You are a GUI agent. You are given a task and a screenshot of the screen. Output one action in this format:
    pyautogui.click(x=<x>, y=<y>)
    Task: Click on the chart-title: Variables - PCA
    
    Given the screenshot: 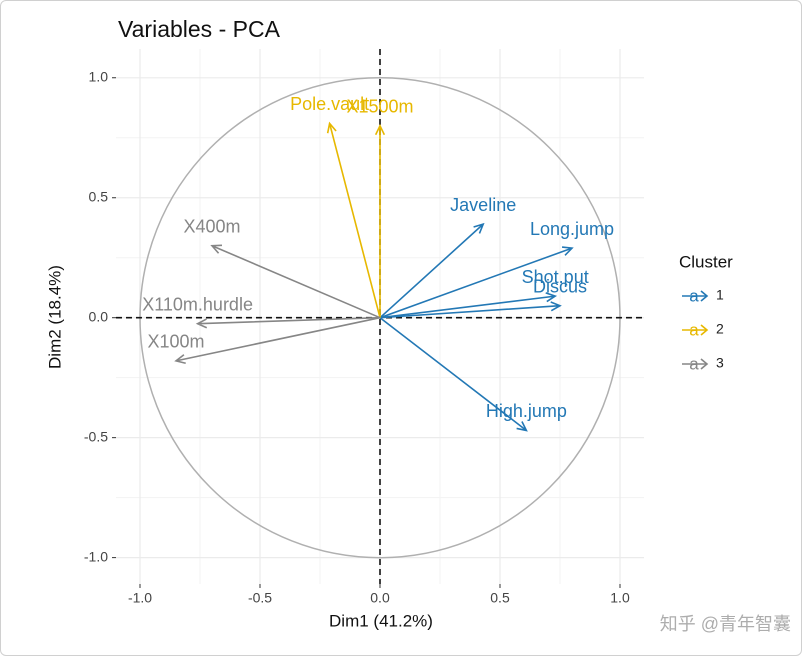 What is the action you would take?
    pyautogui.click(x=199, y=29)
    